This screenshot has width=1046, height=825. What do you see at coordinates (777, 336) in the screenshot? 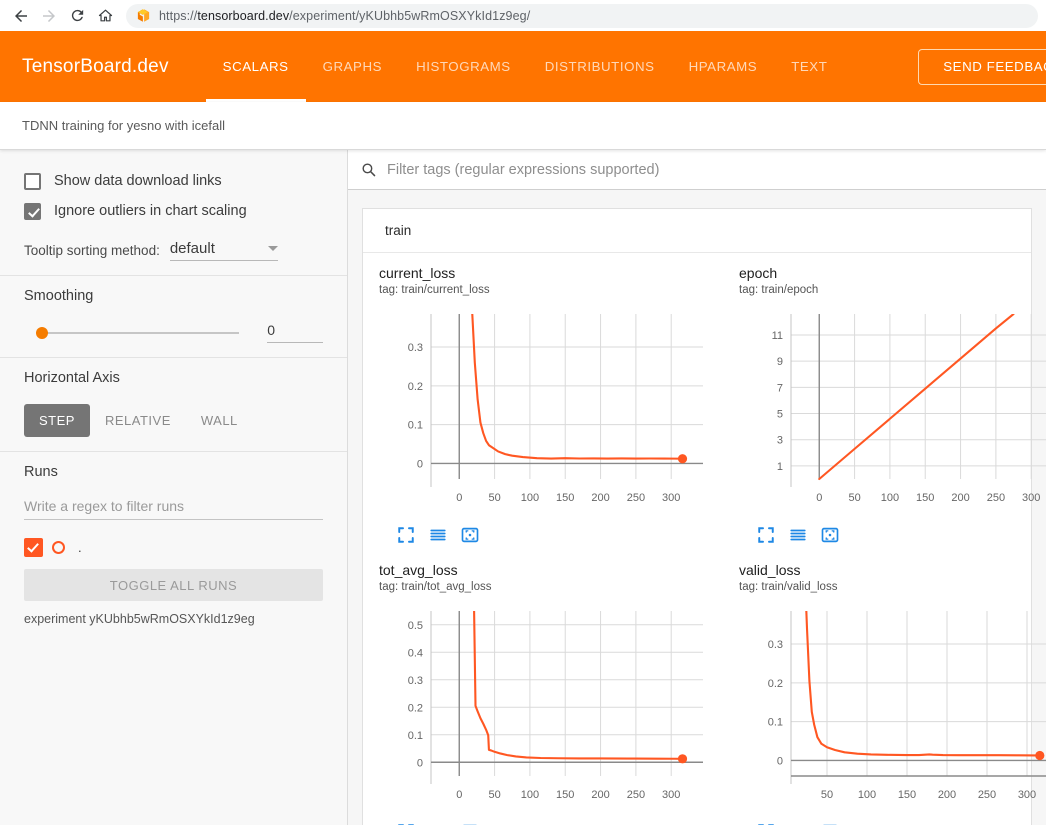
I see `svg-text: 11` at bounding box center [777, 336].